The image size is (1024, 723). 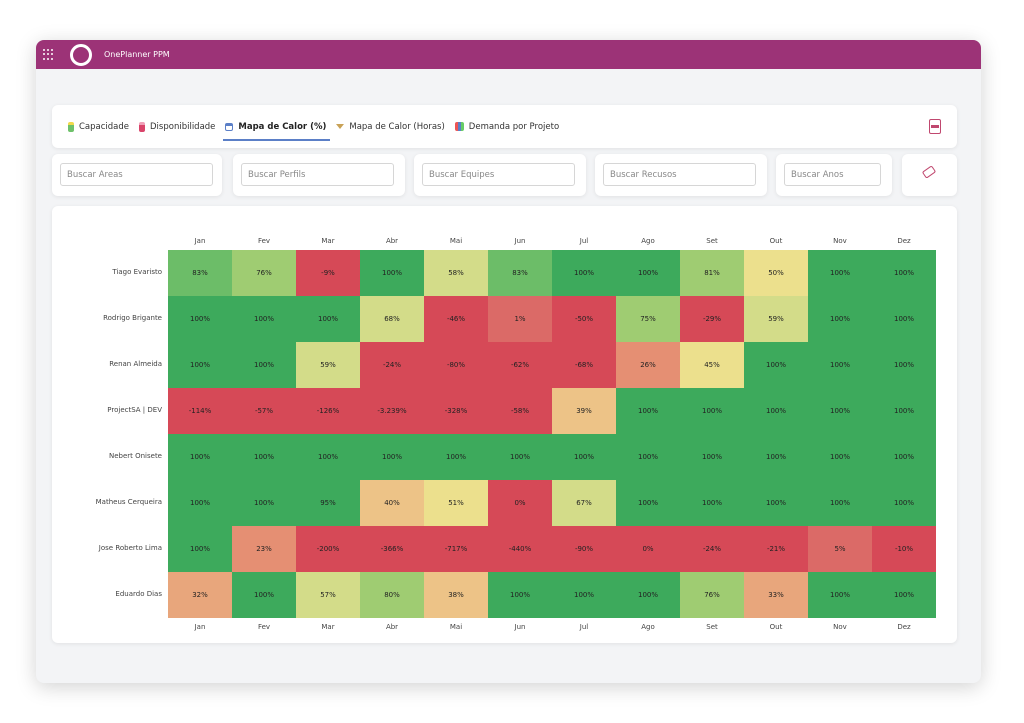 I want to click on heatmap-cell: 23%, so click(x=264, y=549).